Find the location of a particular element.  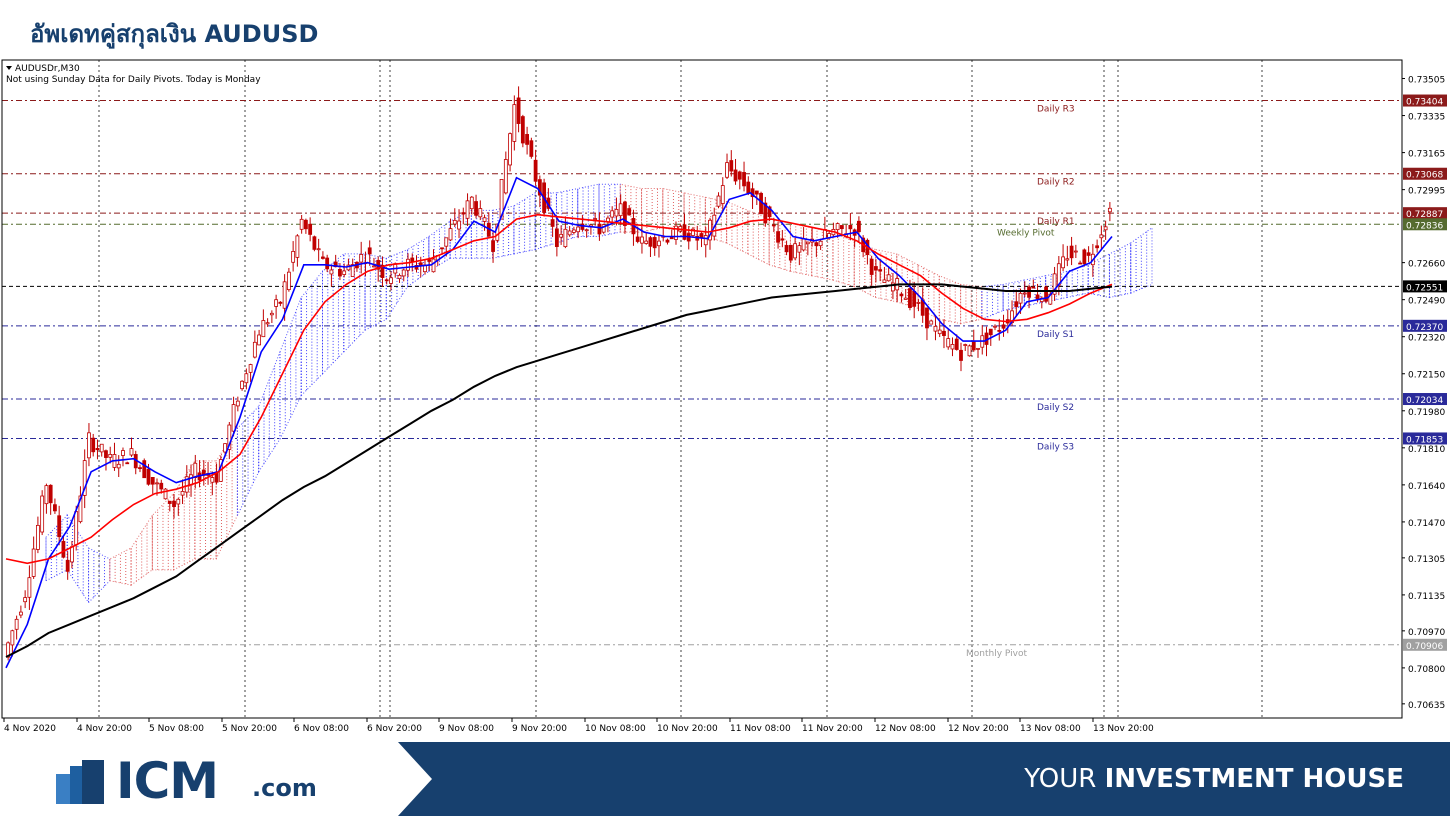

x-tick-label: 13 Nov 20:00 is located at coordinates (1123, 729).